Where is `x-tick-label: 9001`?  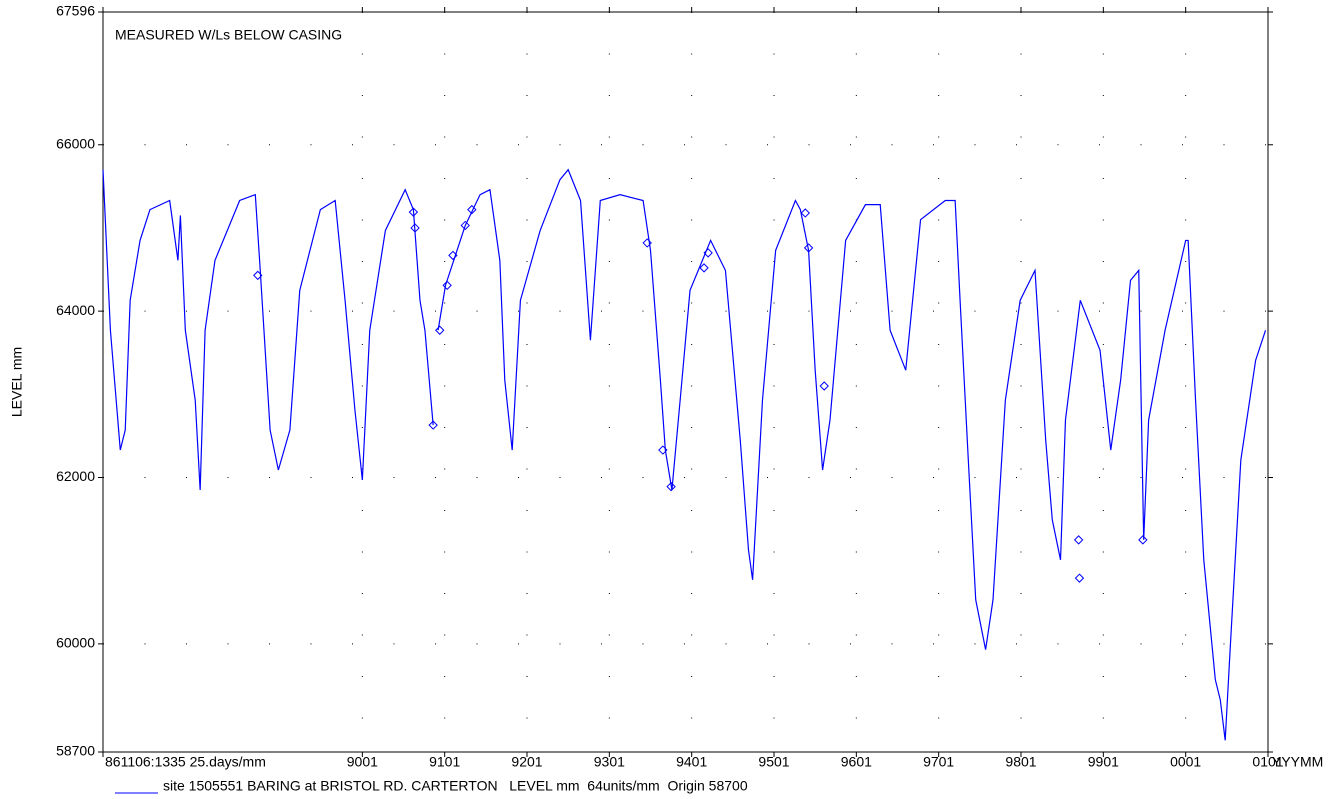
x-tick-label: 9001 is located at coordinates (362, 762).